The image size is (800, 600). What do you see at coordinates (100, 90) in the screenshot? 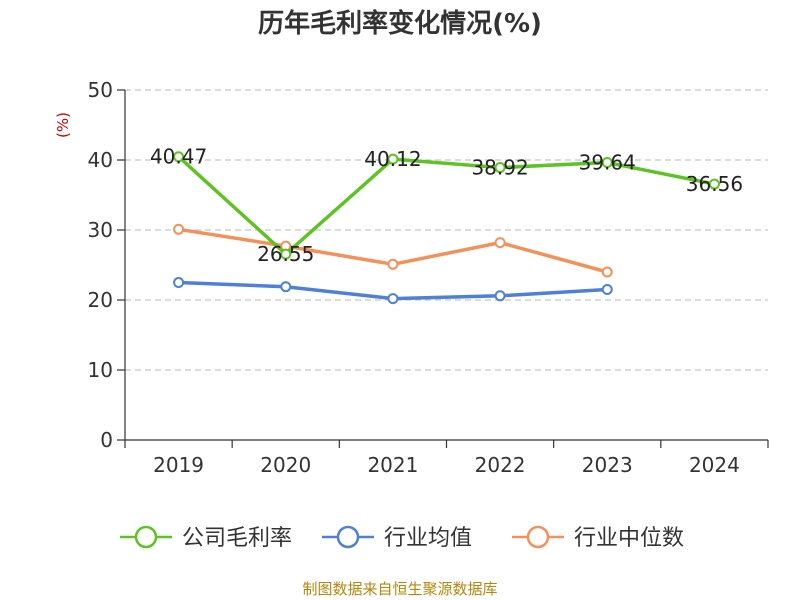
I see `y-tick-label: 50` at bounding box center [100, 90].